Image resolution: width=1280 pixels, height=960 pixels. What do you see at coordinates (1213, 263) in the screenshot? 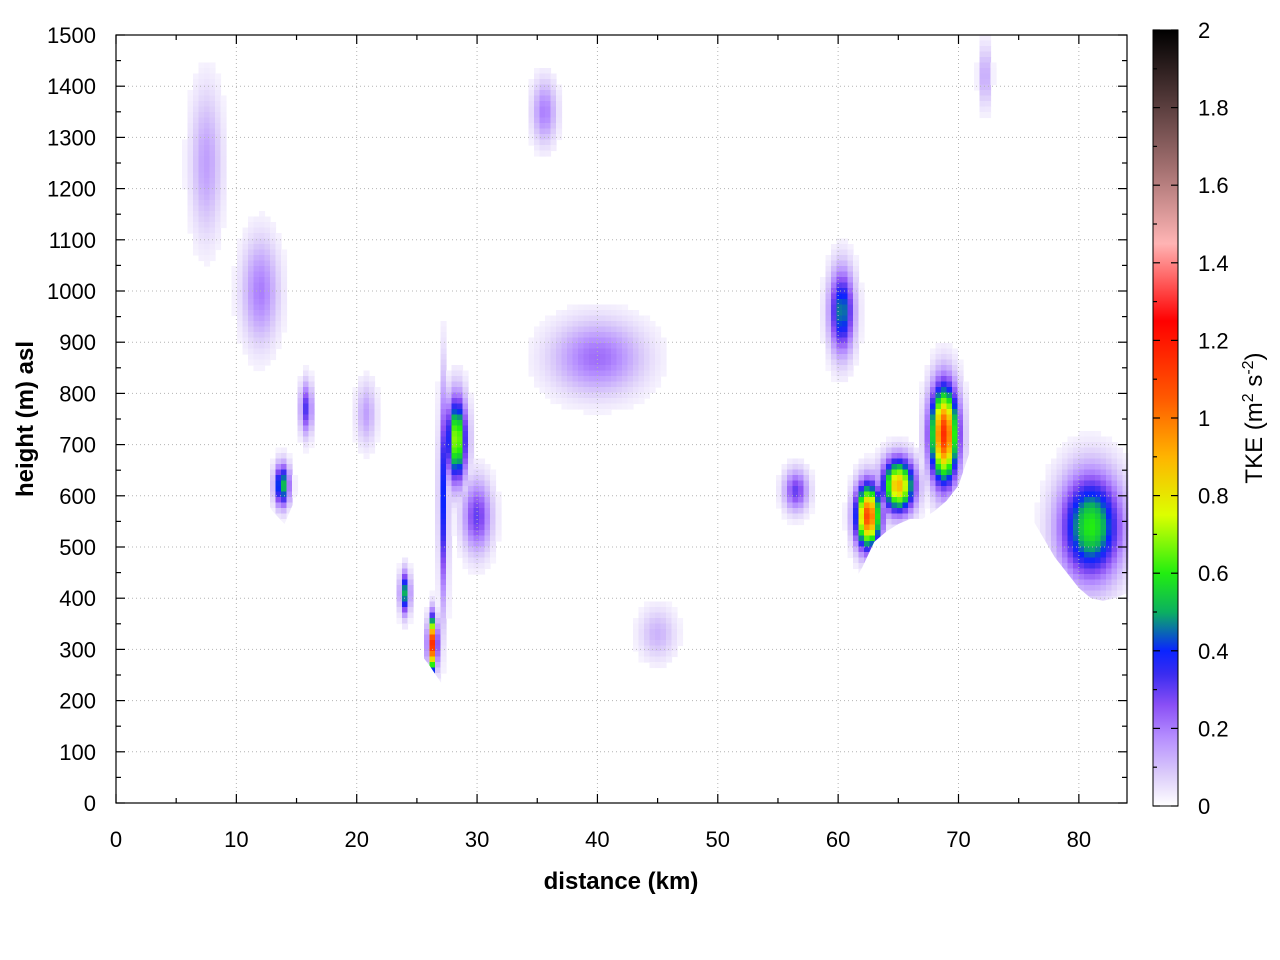
I see `colorbar-tick-label: 1.4` at bounding box center [1213, 263].